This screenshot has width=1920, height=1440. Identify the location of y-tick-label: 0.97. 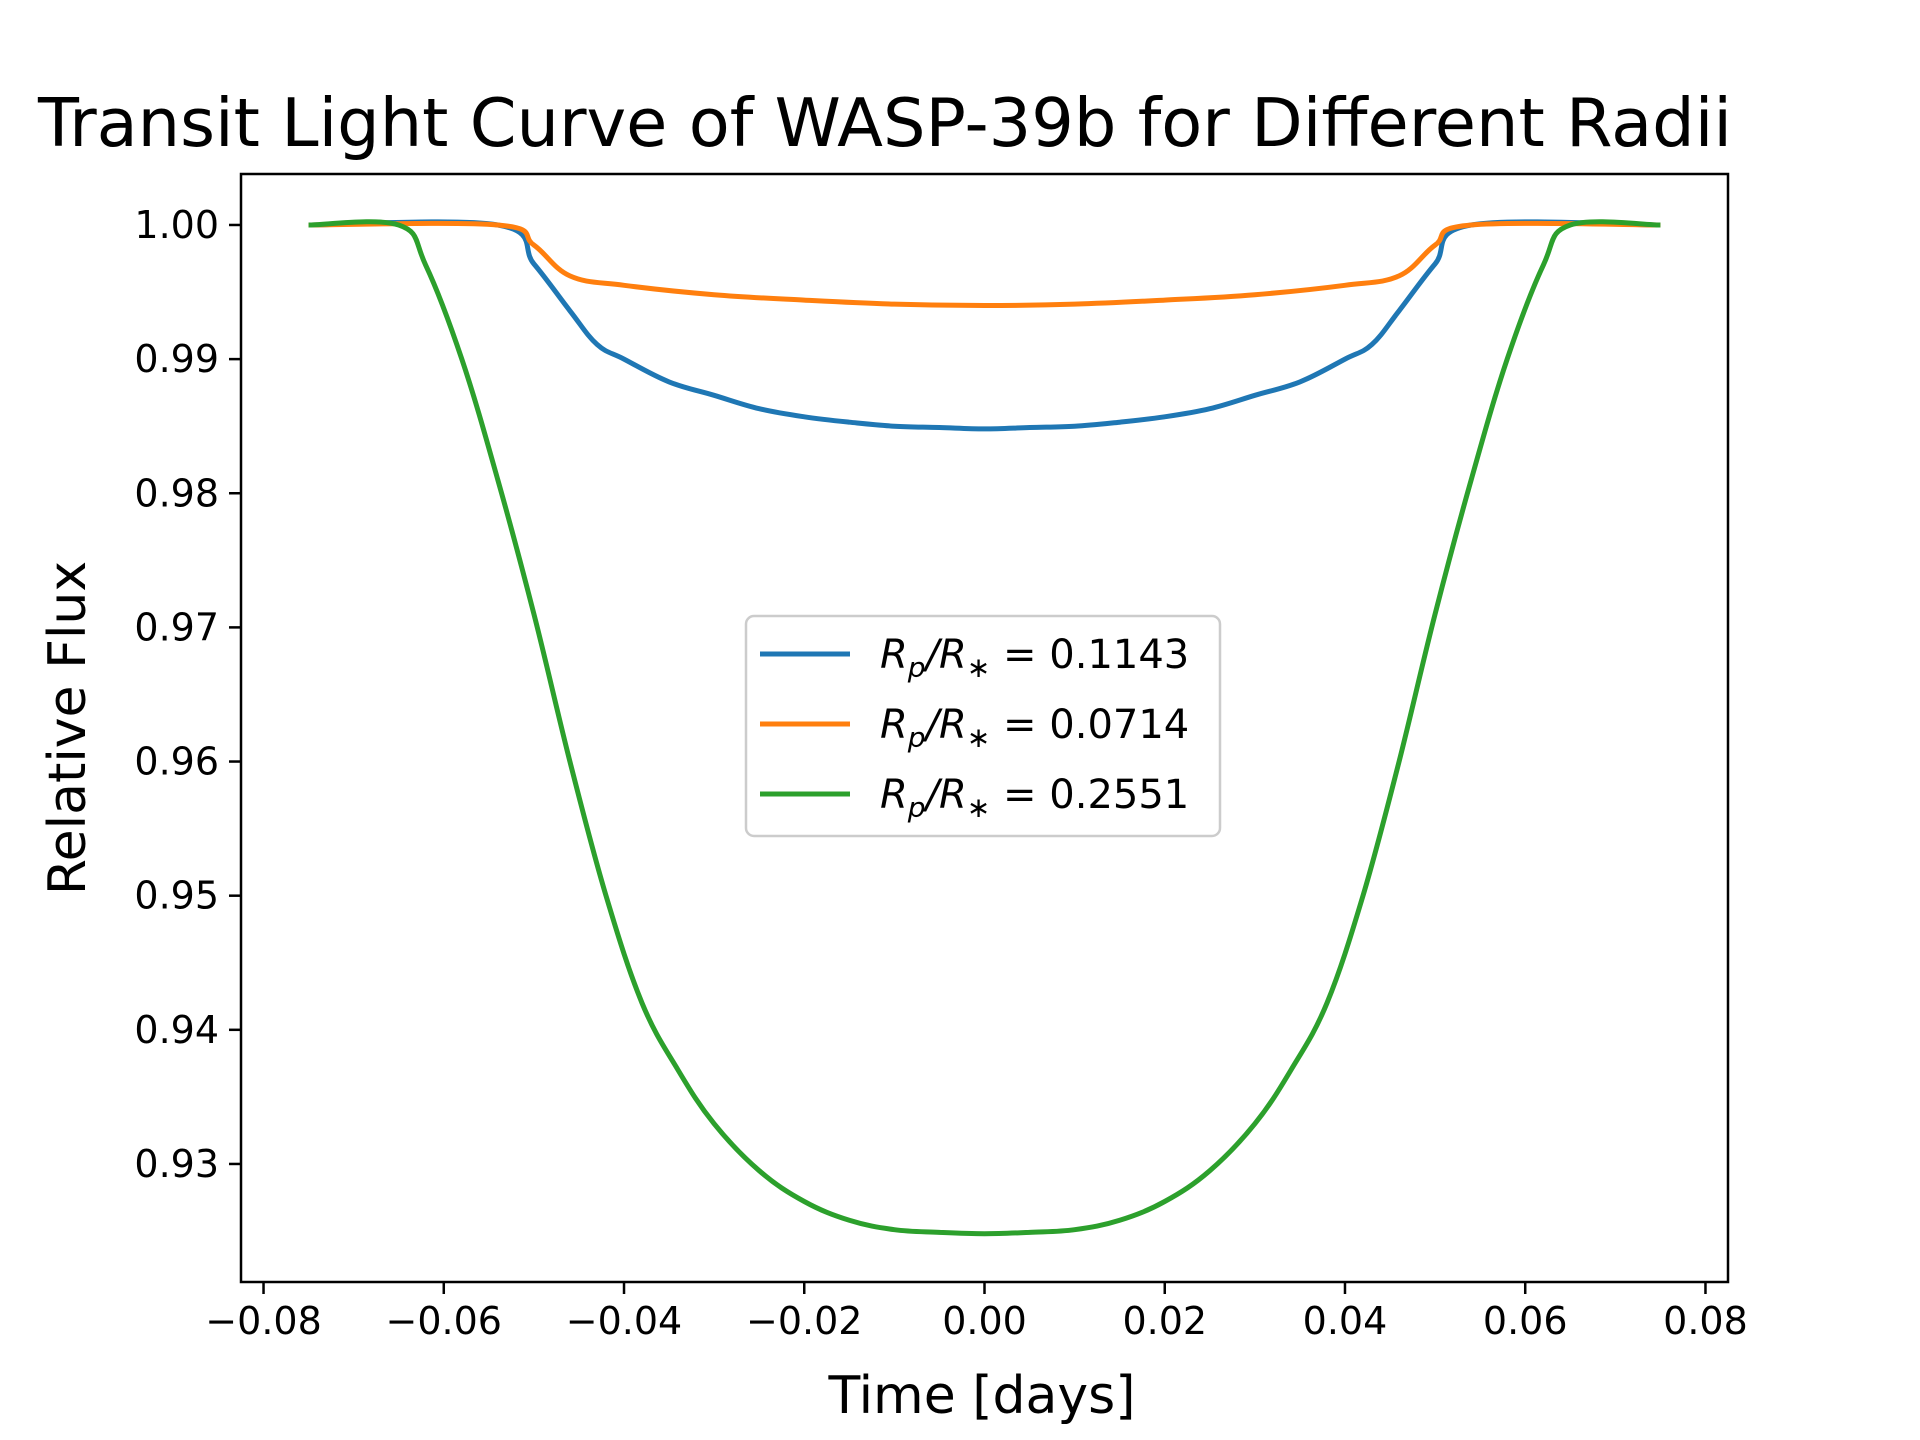
(176, 627).